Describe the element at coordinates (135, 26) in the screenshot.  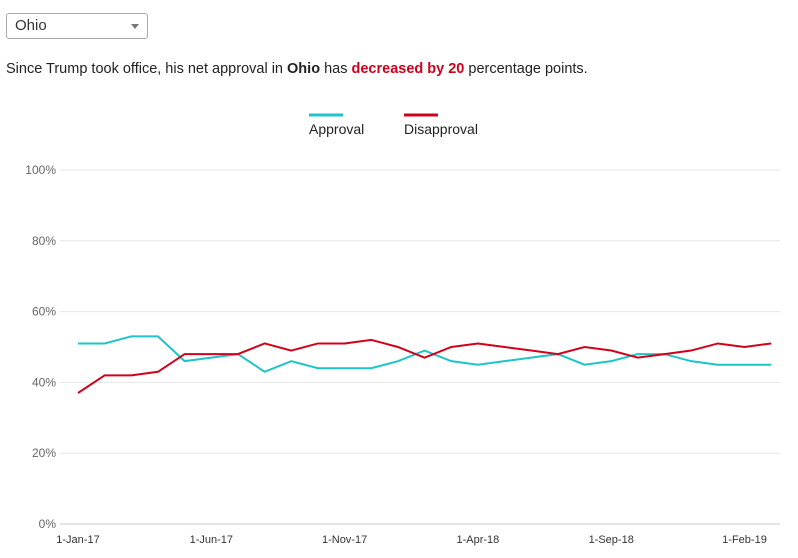
I see `chevron-down-icon` at that location.